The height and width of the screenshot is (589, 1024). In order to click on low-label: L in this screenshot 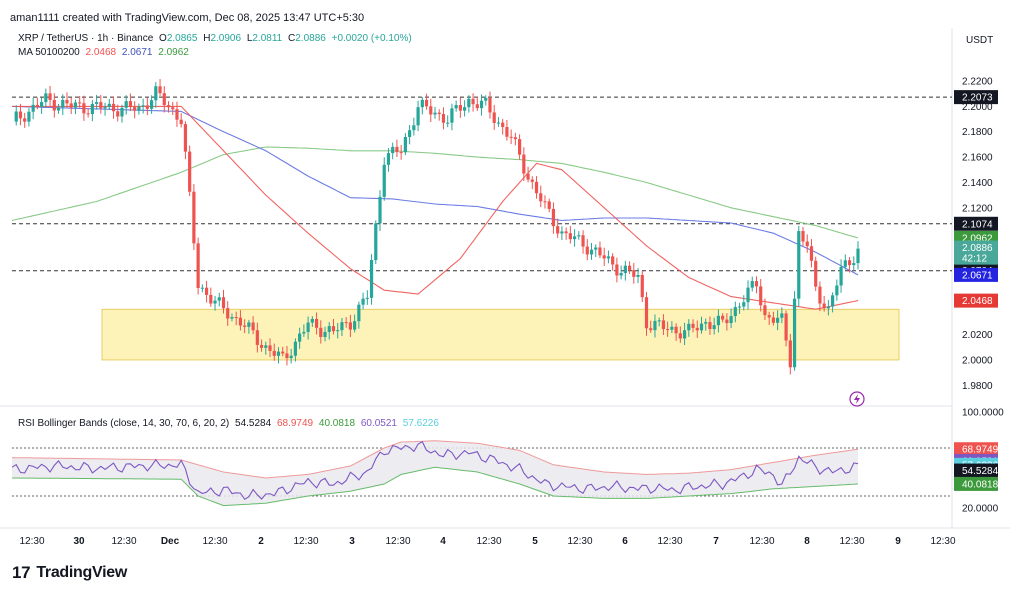, I will do `click(249, 38)`.